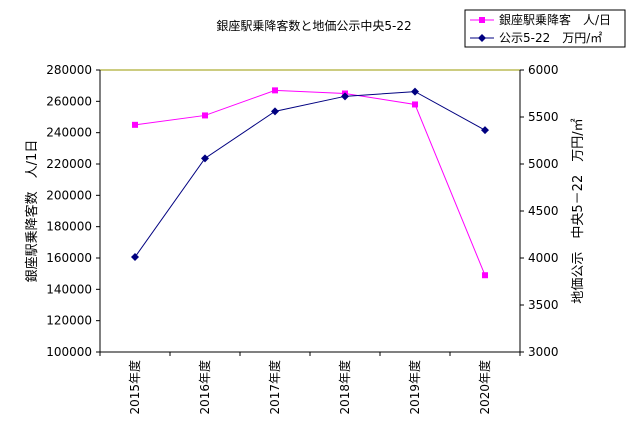  I want to click on left-tick-label: 120000, so click(69, 321).